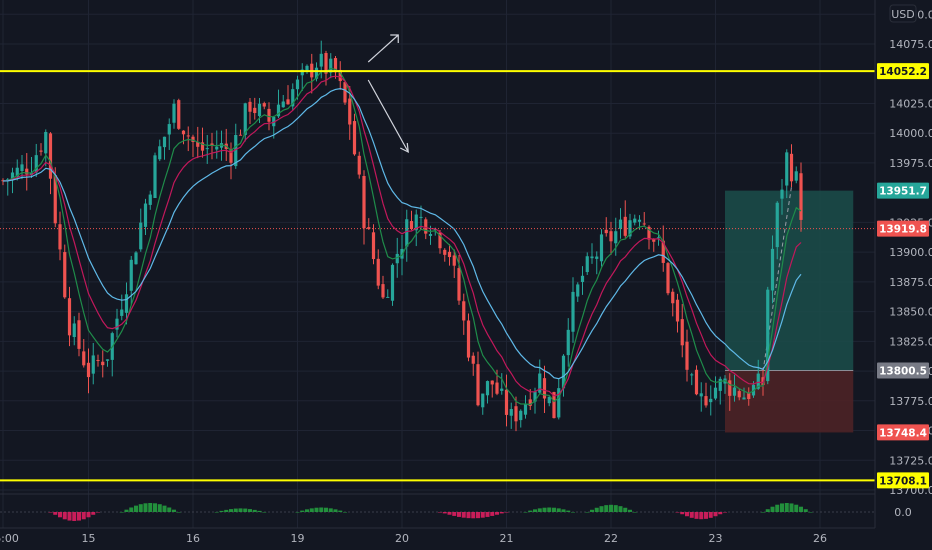  I want to click on price-tick-label: 13900.0, so click(910, 252).